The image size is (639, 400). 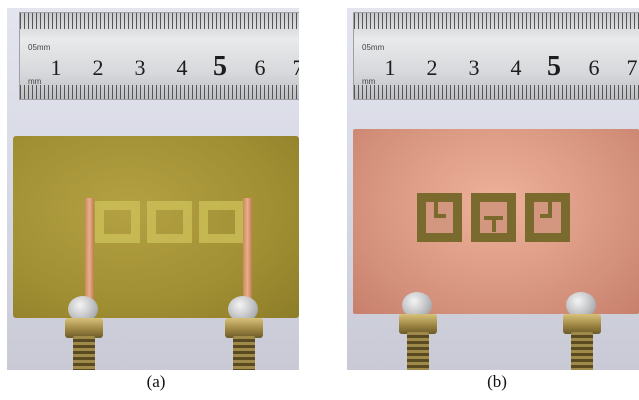 I want to click on csrr-slot-middle, so click(x=493, y=217).